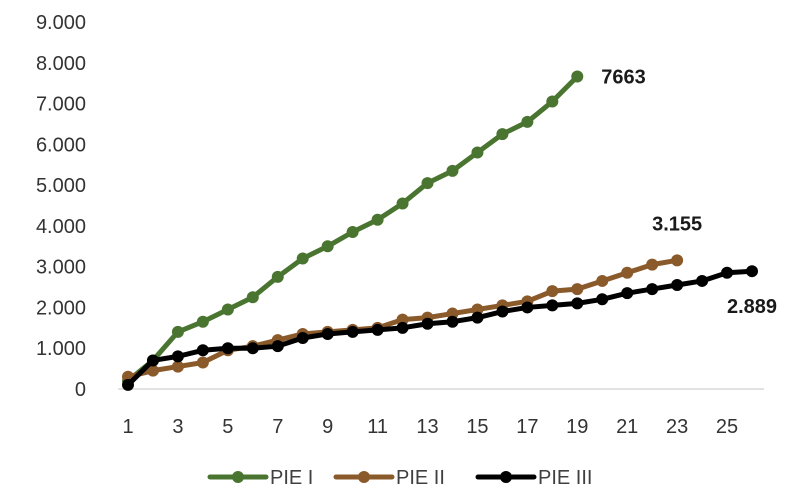 The height and width of the screenshot is (493, 785). I want to click on legend-item: PIE I, so click(260, 478).